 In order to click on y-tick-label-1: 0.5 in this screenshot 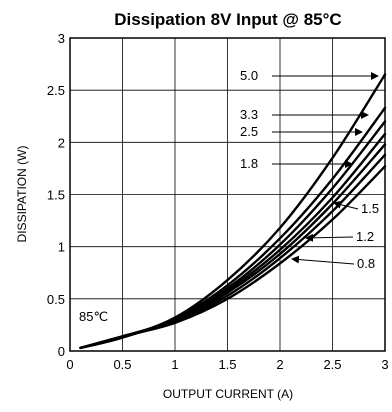, I will do `click(56, 299)`.